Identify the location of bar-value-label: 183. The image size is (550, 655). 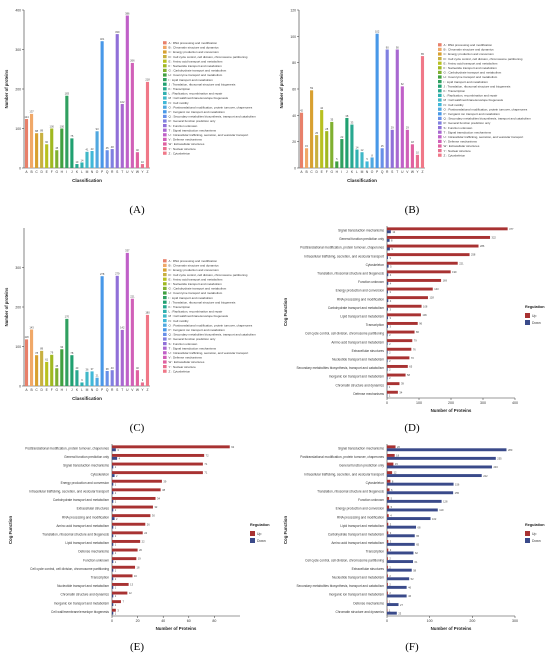
(67, 94).